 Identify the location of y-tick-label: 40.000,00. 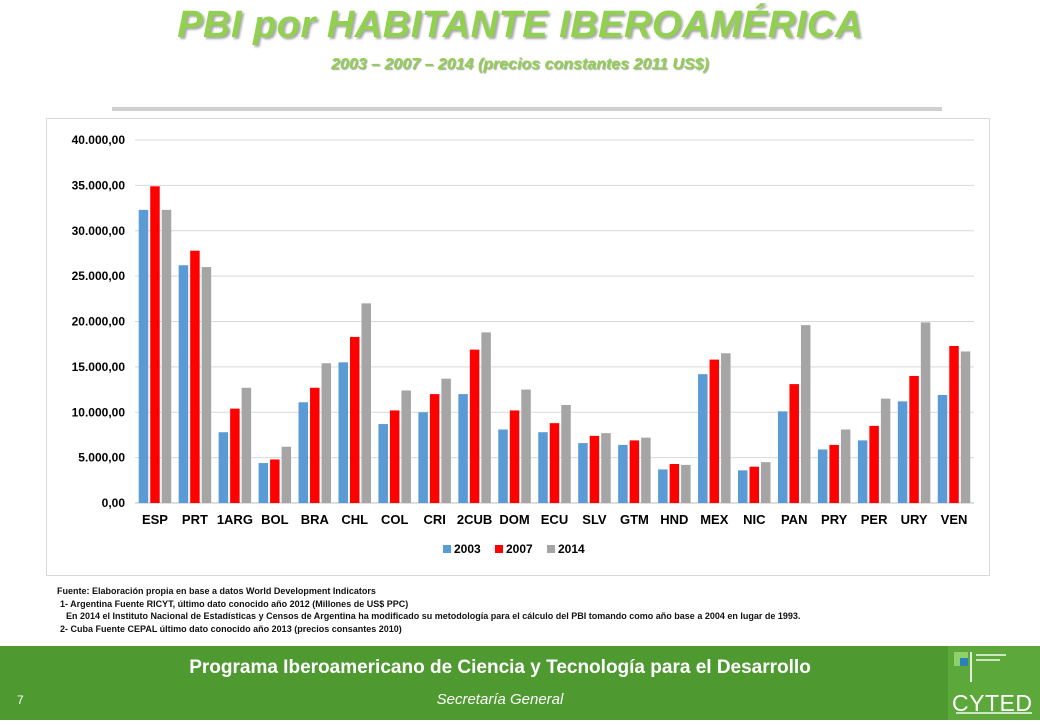
(99, 140).